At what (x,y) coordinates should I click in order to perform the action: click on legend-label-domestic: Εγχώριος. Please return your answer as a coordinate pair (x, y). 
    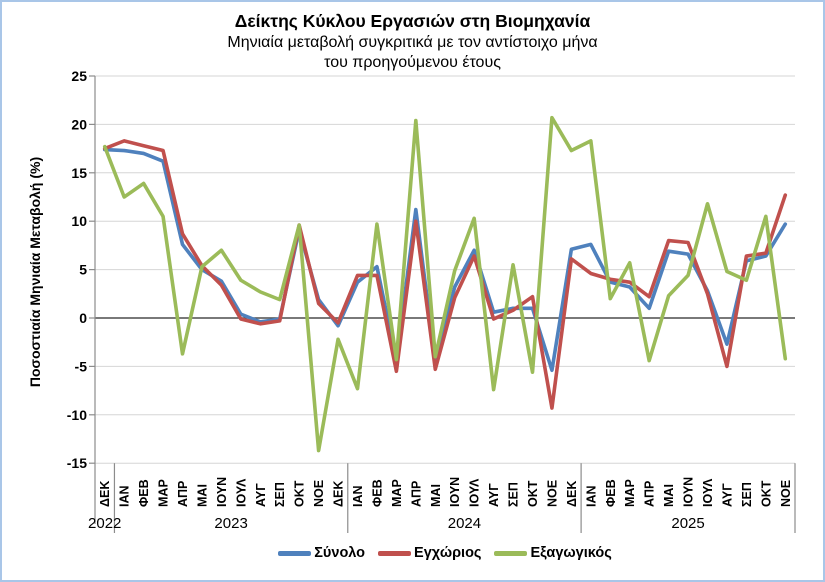
    Looking at the image, I should click on (448, 553).